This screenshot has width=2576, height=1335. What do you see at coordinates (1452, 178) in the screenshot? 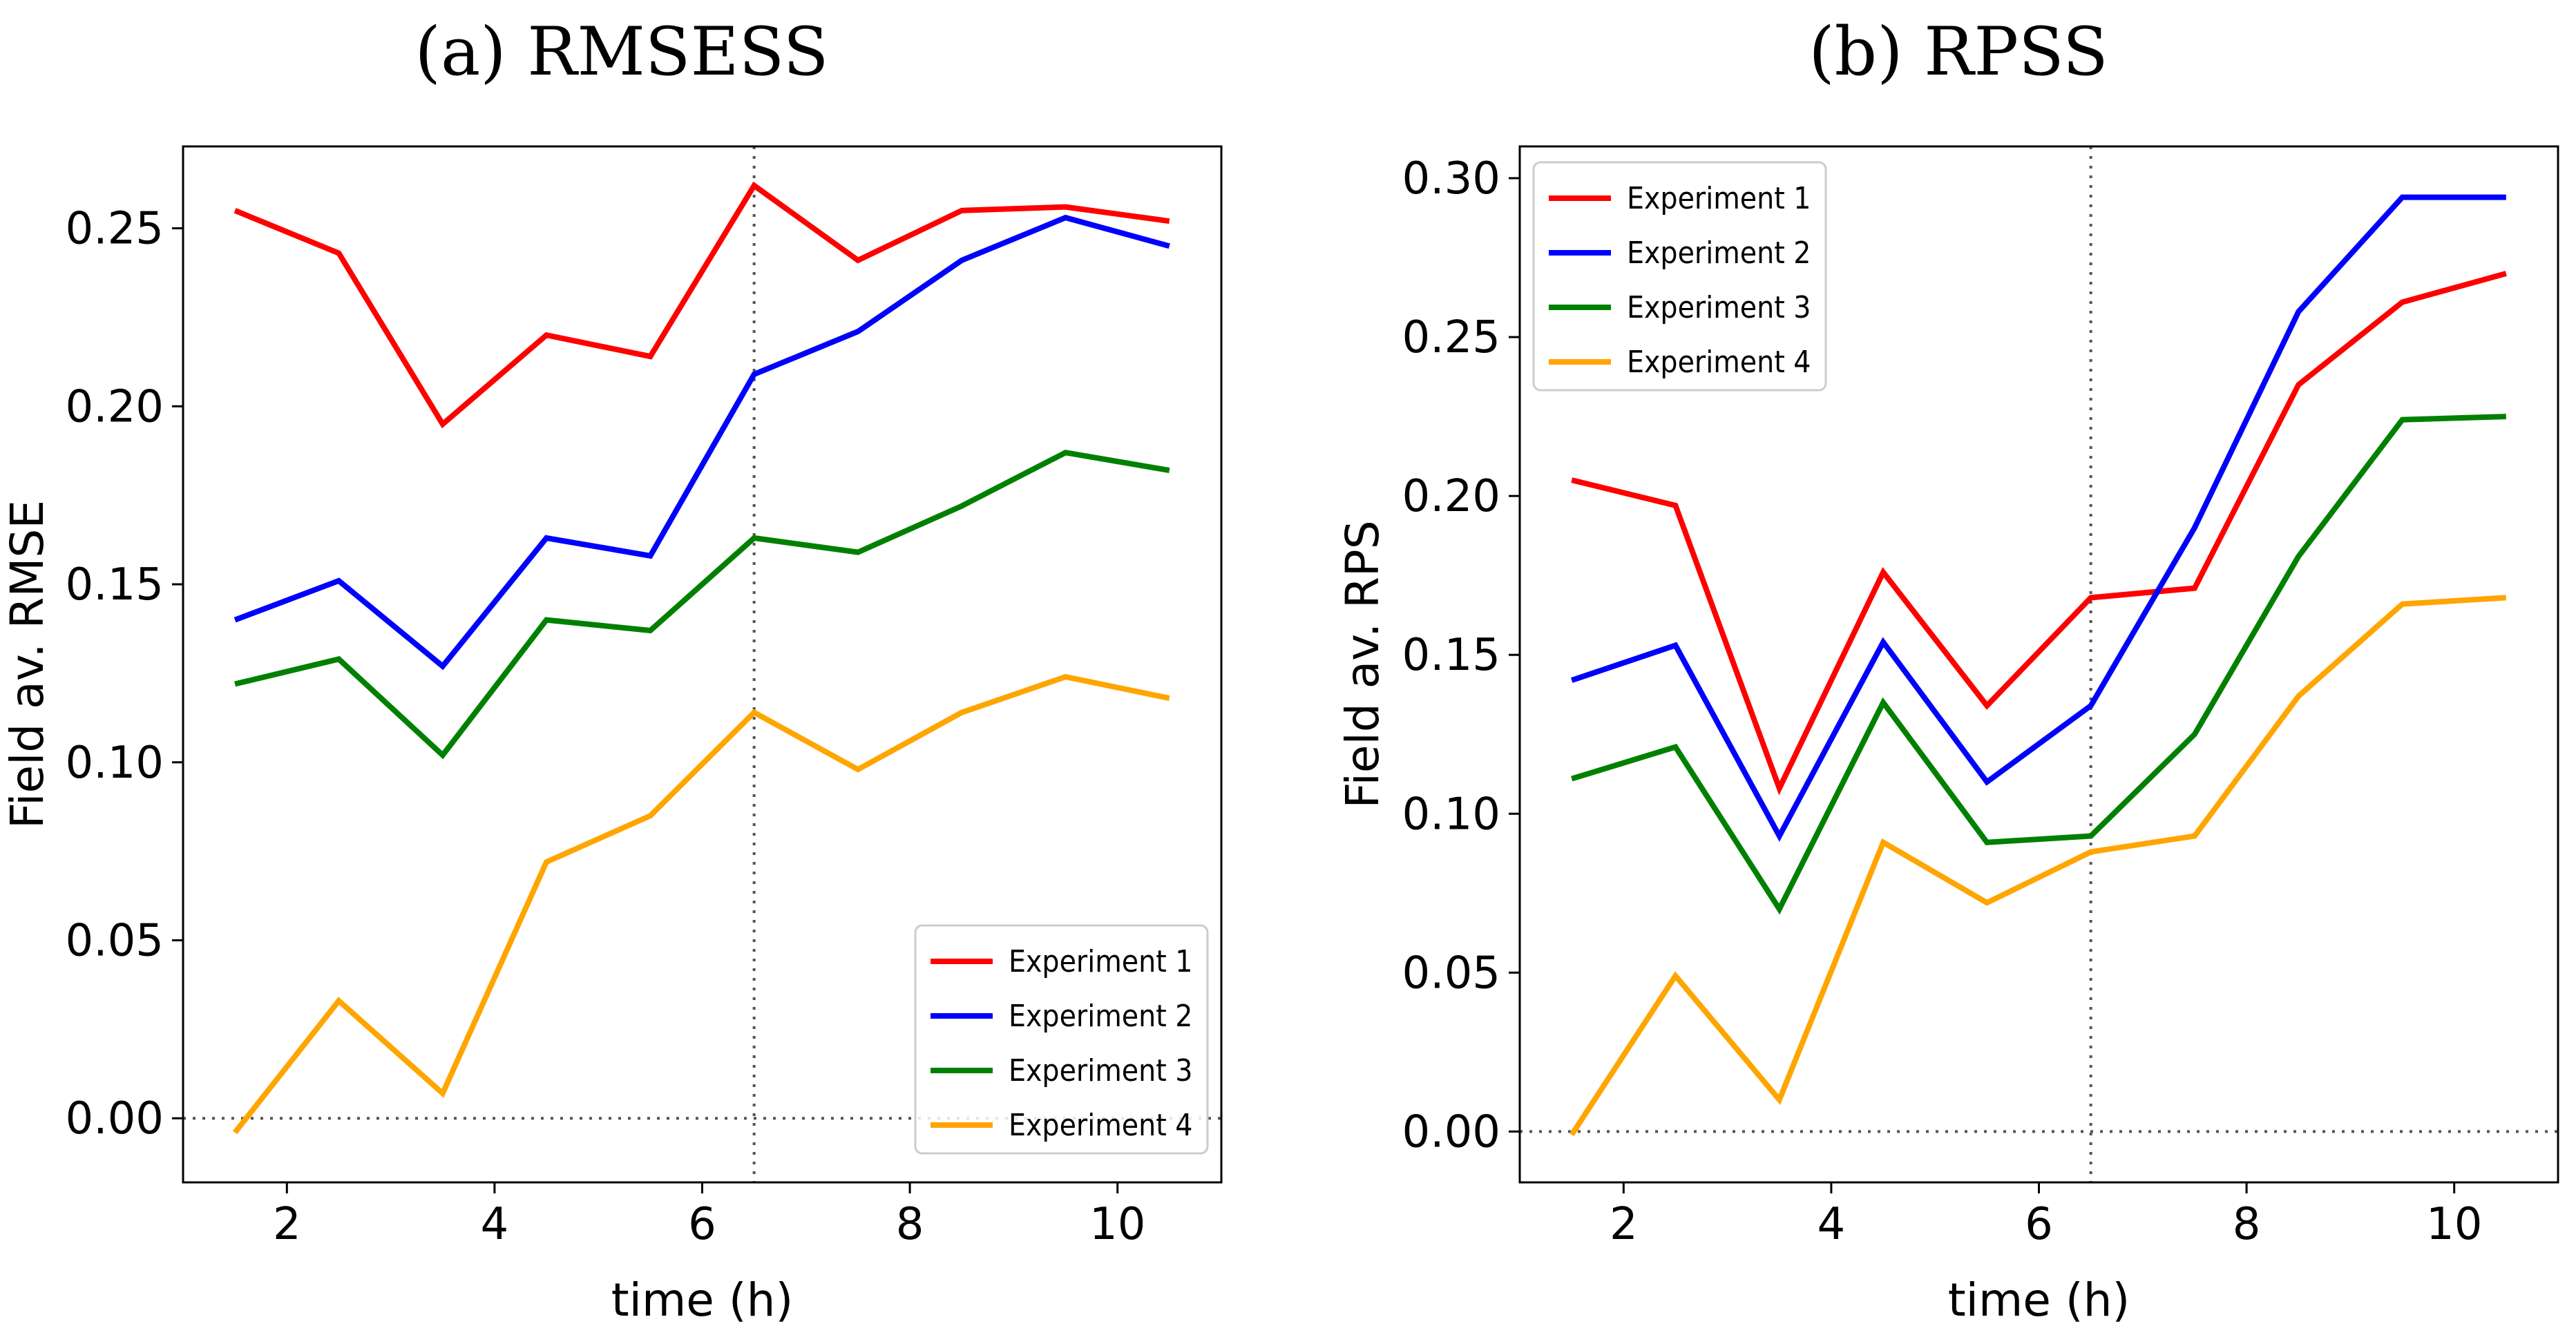
I see `y-tick-label: 0.30` at bounding box center [1452, 178].